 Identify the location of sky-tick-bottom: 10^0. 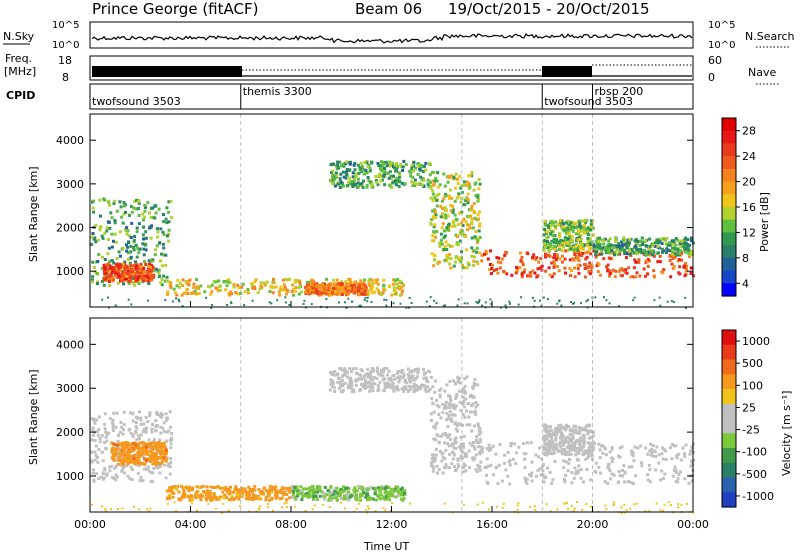
(65, 45).